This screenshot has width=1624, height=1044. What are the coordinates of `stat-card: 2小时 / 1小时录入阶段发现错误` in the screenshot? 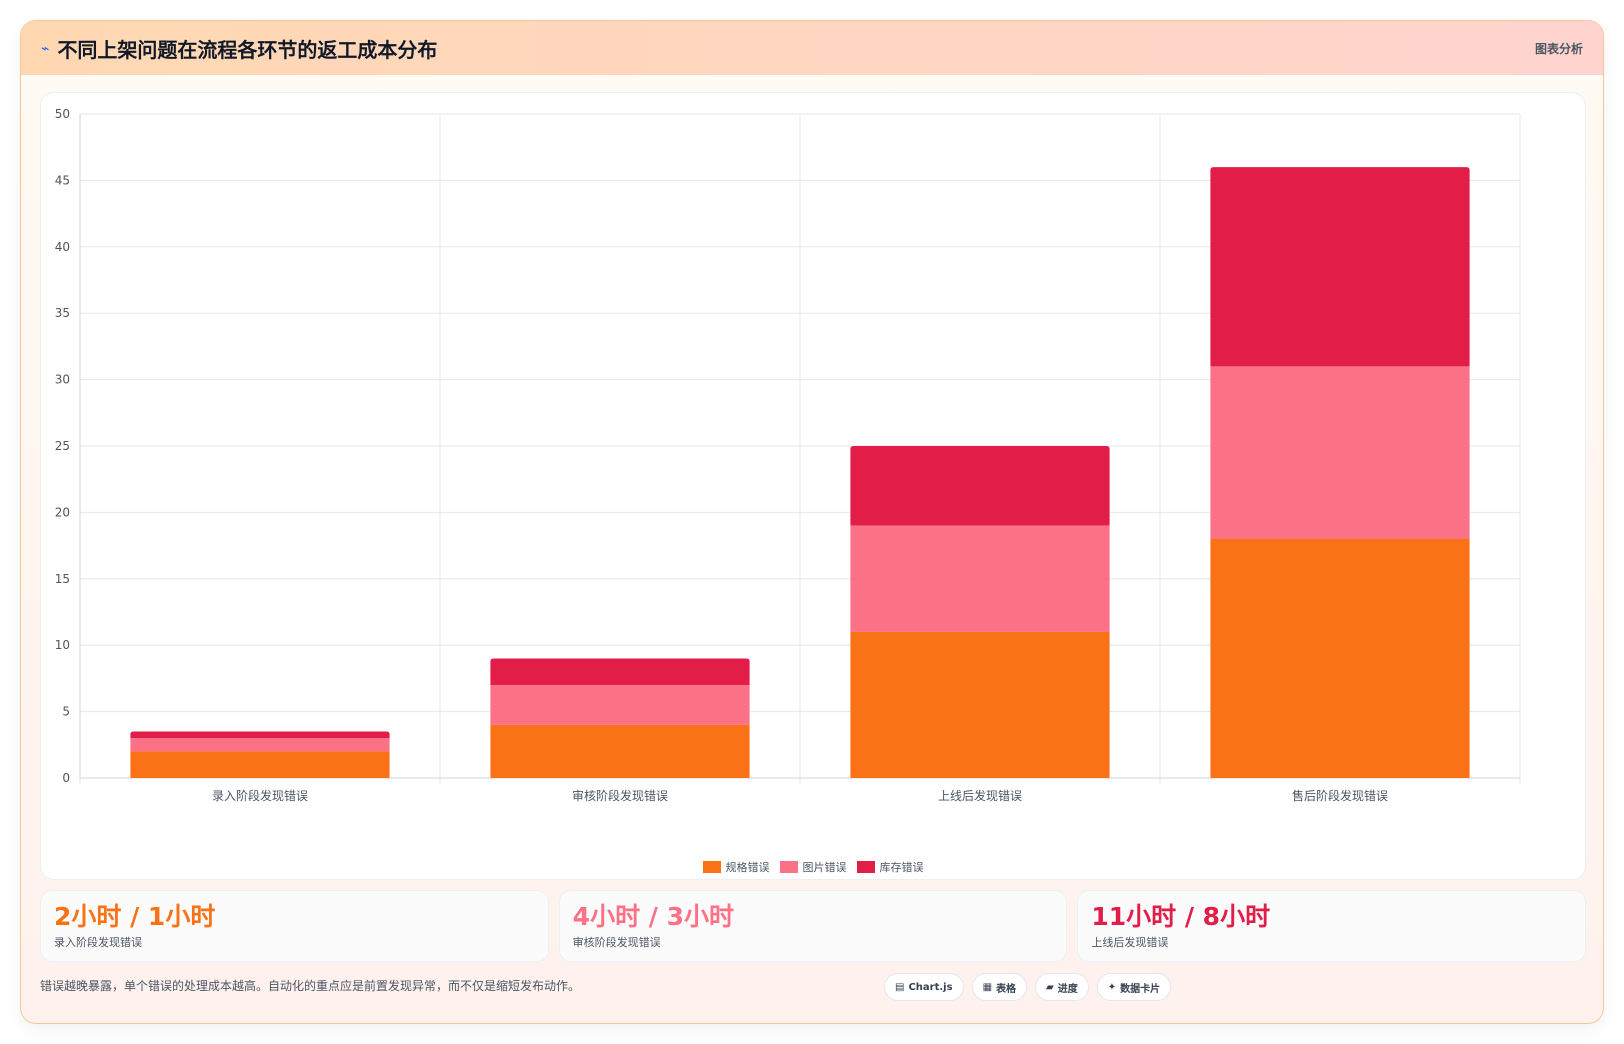 It's located at (294, 926).